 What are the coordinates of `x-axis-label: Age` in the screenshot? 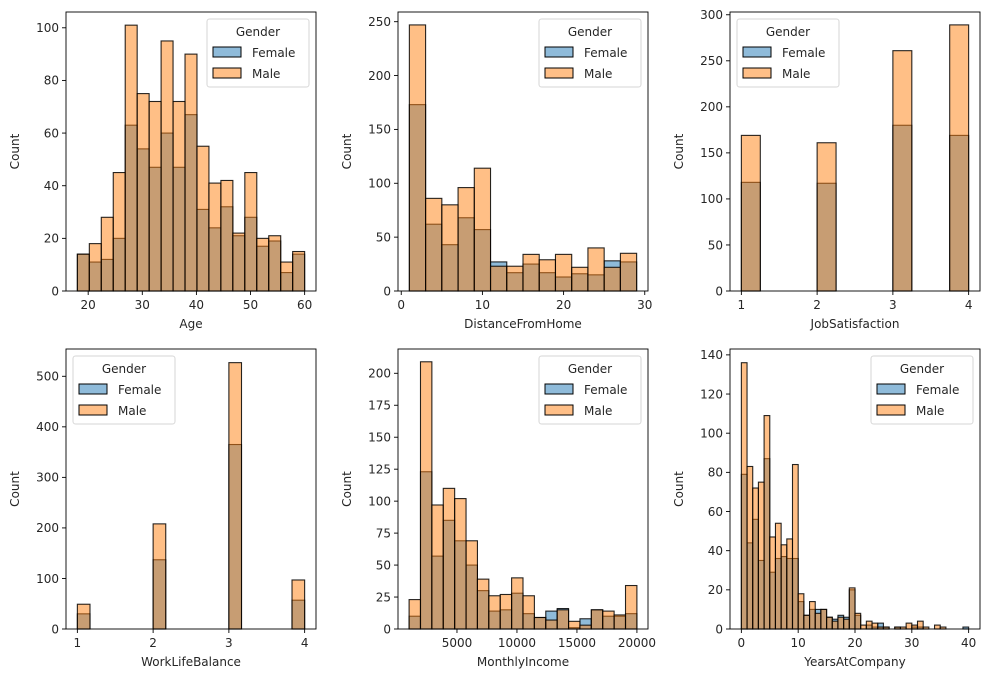 It's located at (190, 324).